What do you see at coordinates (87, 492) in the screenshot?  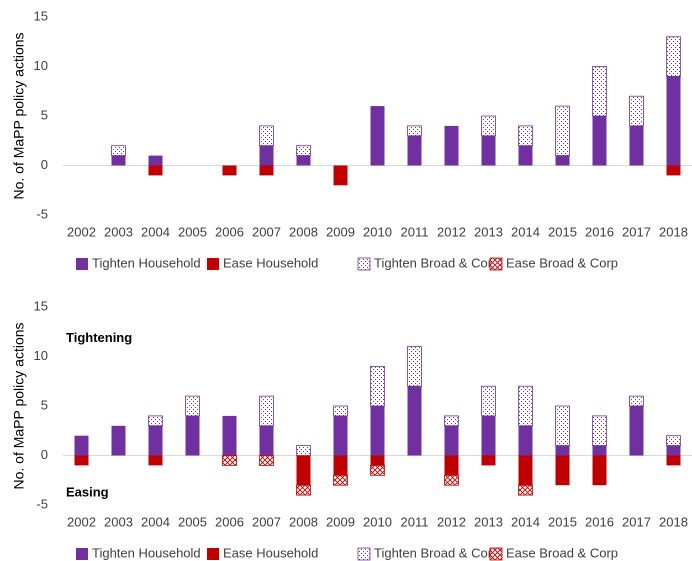 I see `annotation: Easing` at bounding box center [87, 492].